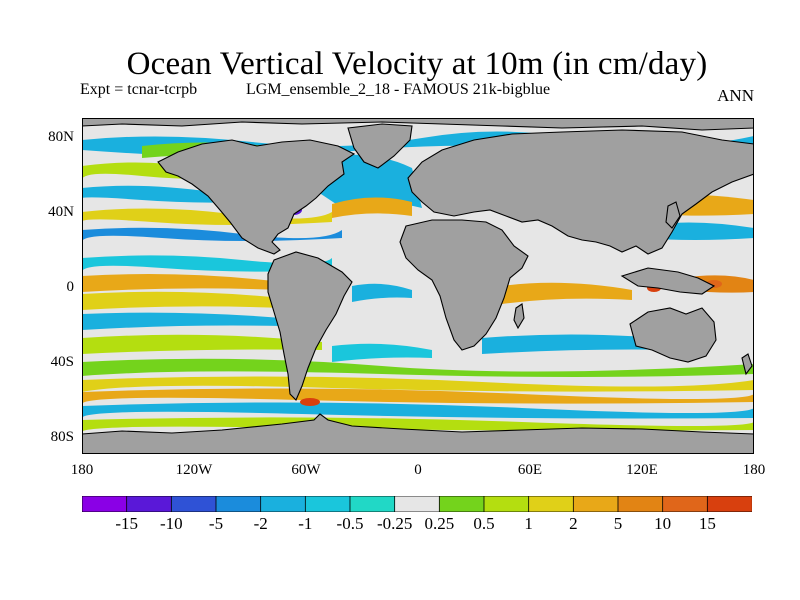  I want to click on greenland, so click(380, 146).